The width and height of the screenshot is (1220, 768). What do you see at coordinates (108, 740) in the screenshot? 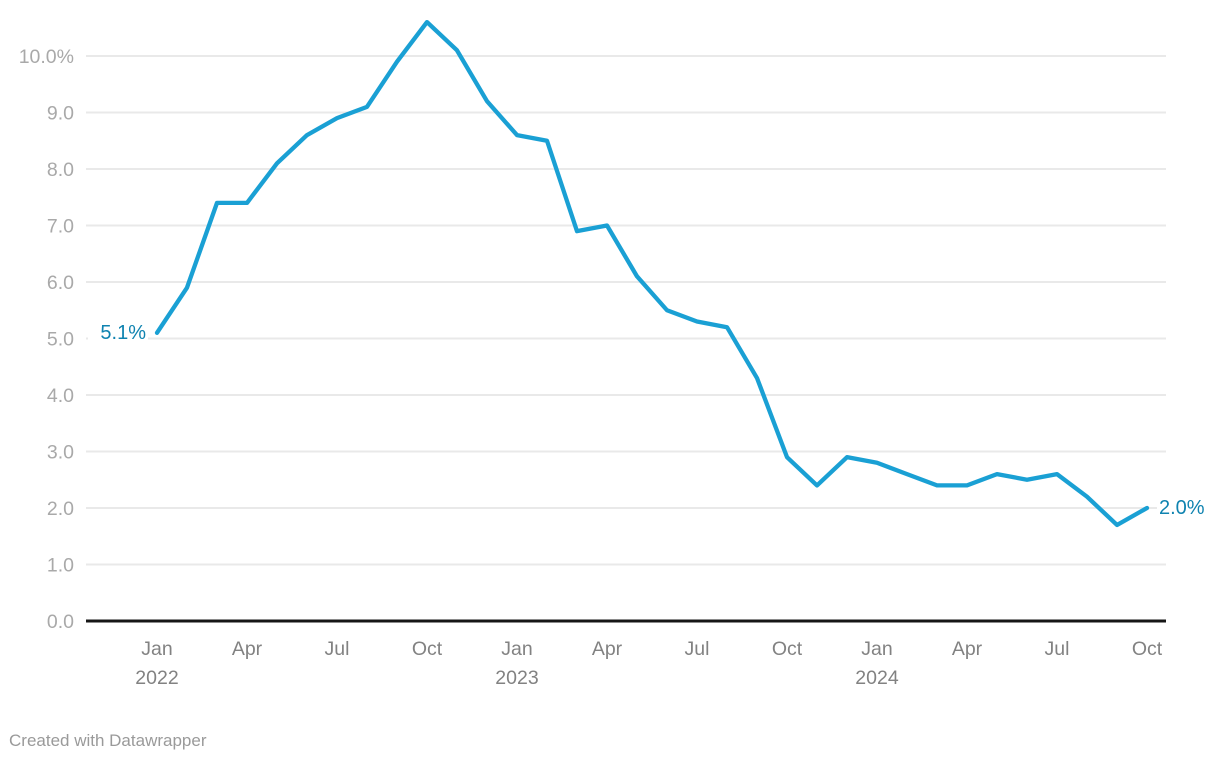
I see `datawrapper-attribution: Created with Datawrapper` at bounding box center [108, 740].